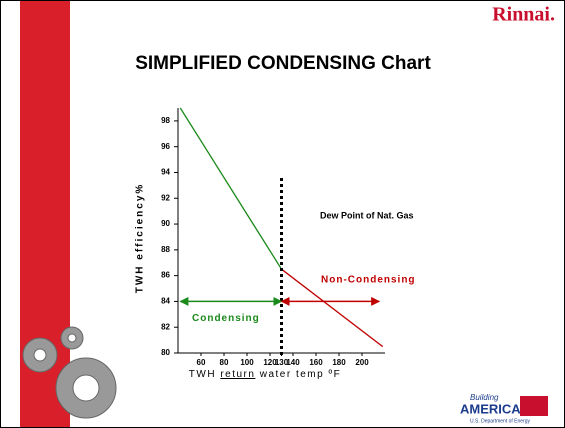 Image resolution: width=565 pixels, height=428 pixels. What do you see at coordinates (316, 362) in the screenshot?
I see `x-tick-label: 160` at bounding box center [316, 362].